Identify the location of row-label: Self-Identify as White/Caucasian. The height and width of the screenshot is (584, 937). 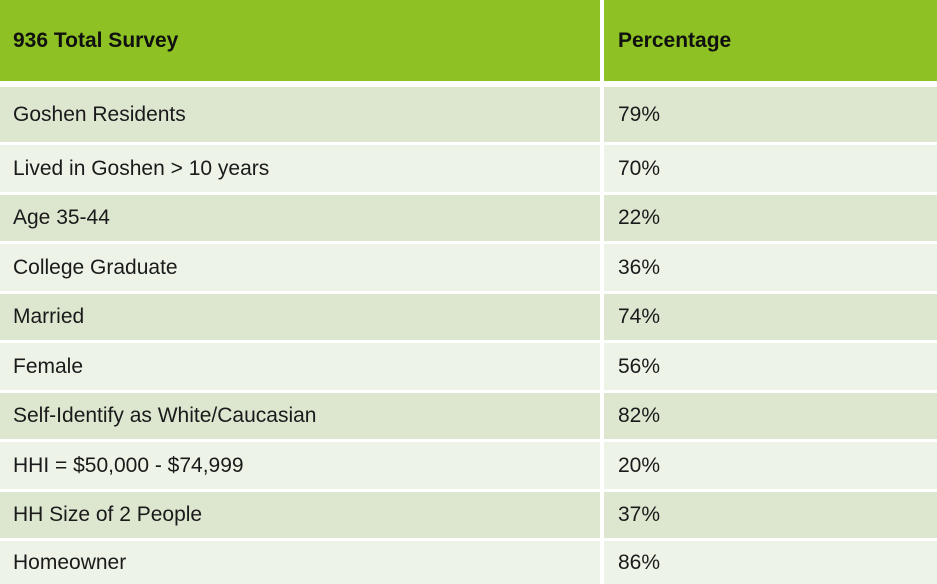
(300, 416).